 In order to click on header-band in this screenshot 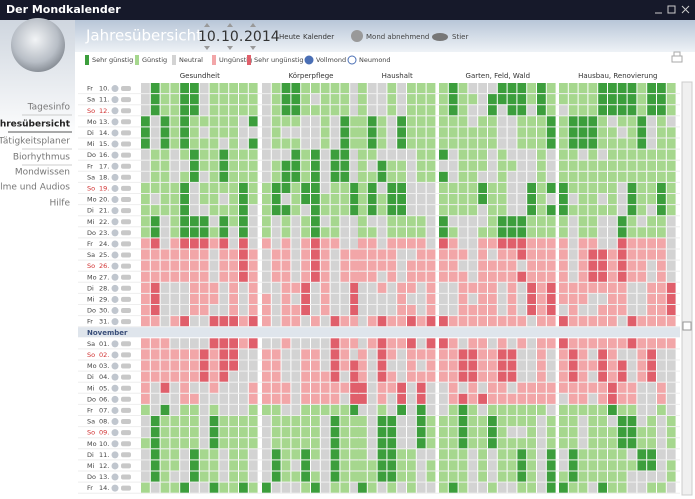, I will do `click(385, 36)`.